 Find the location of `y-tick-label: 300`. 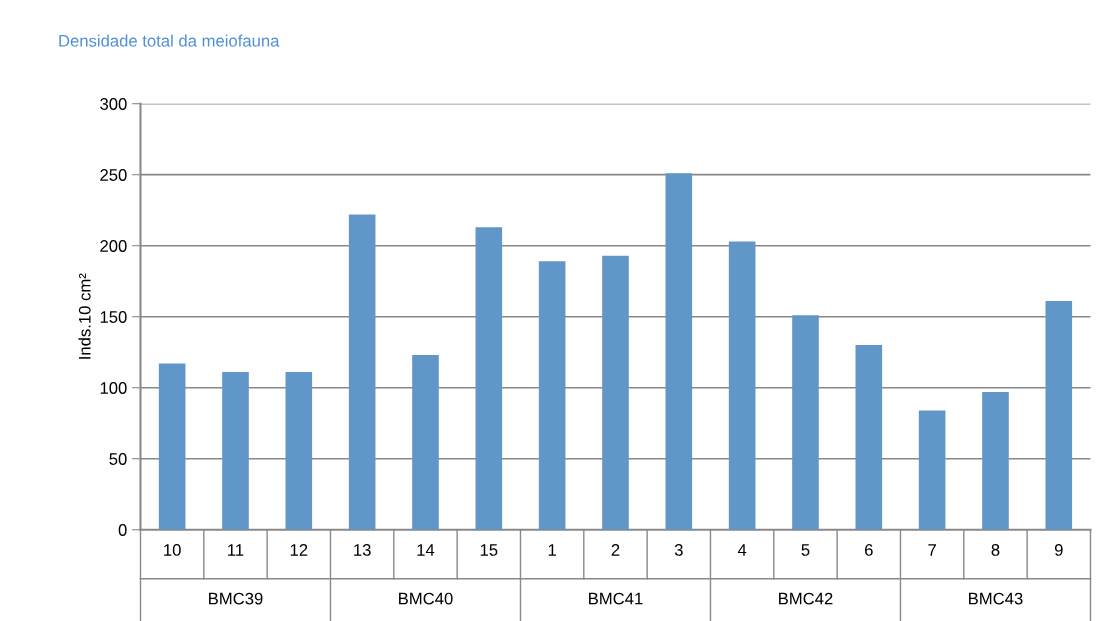

y-tick-label: 300 is located at coordinates (113, 104).